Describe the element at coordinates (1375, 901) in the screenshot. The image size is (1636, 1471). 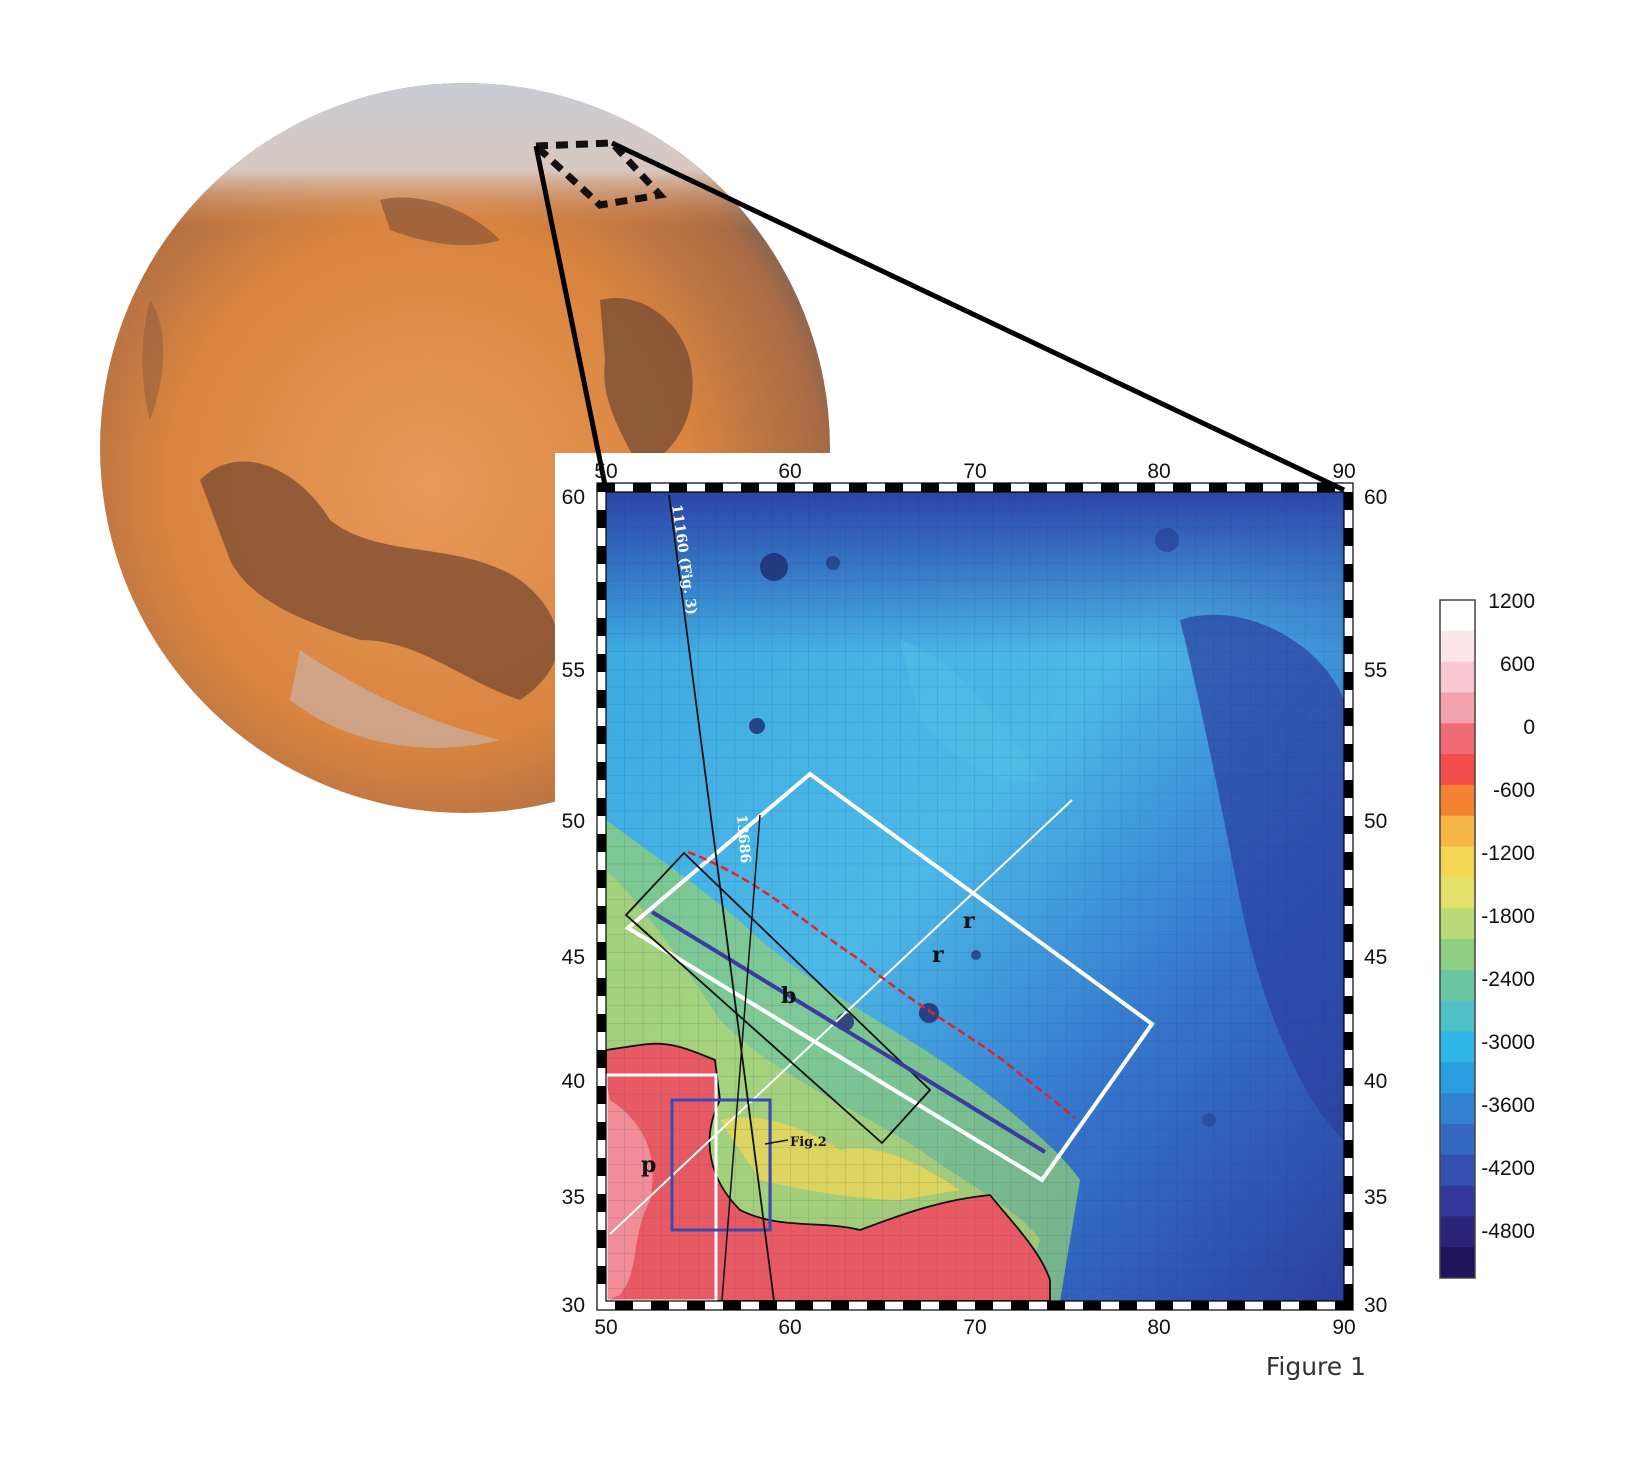
I see `tick-labels-lat-right: 60 55 50 45 40 35 30` at that location.